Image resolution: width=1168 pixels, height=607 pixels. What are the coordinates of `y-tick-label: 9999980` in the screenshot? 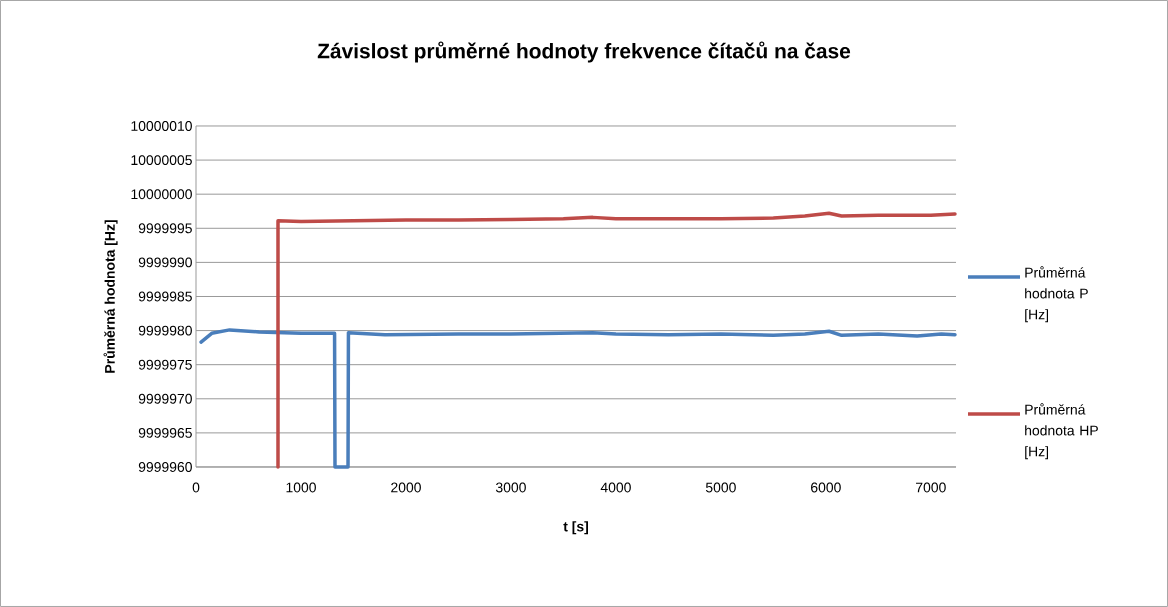 It's located at (165, 330).